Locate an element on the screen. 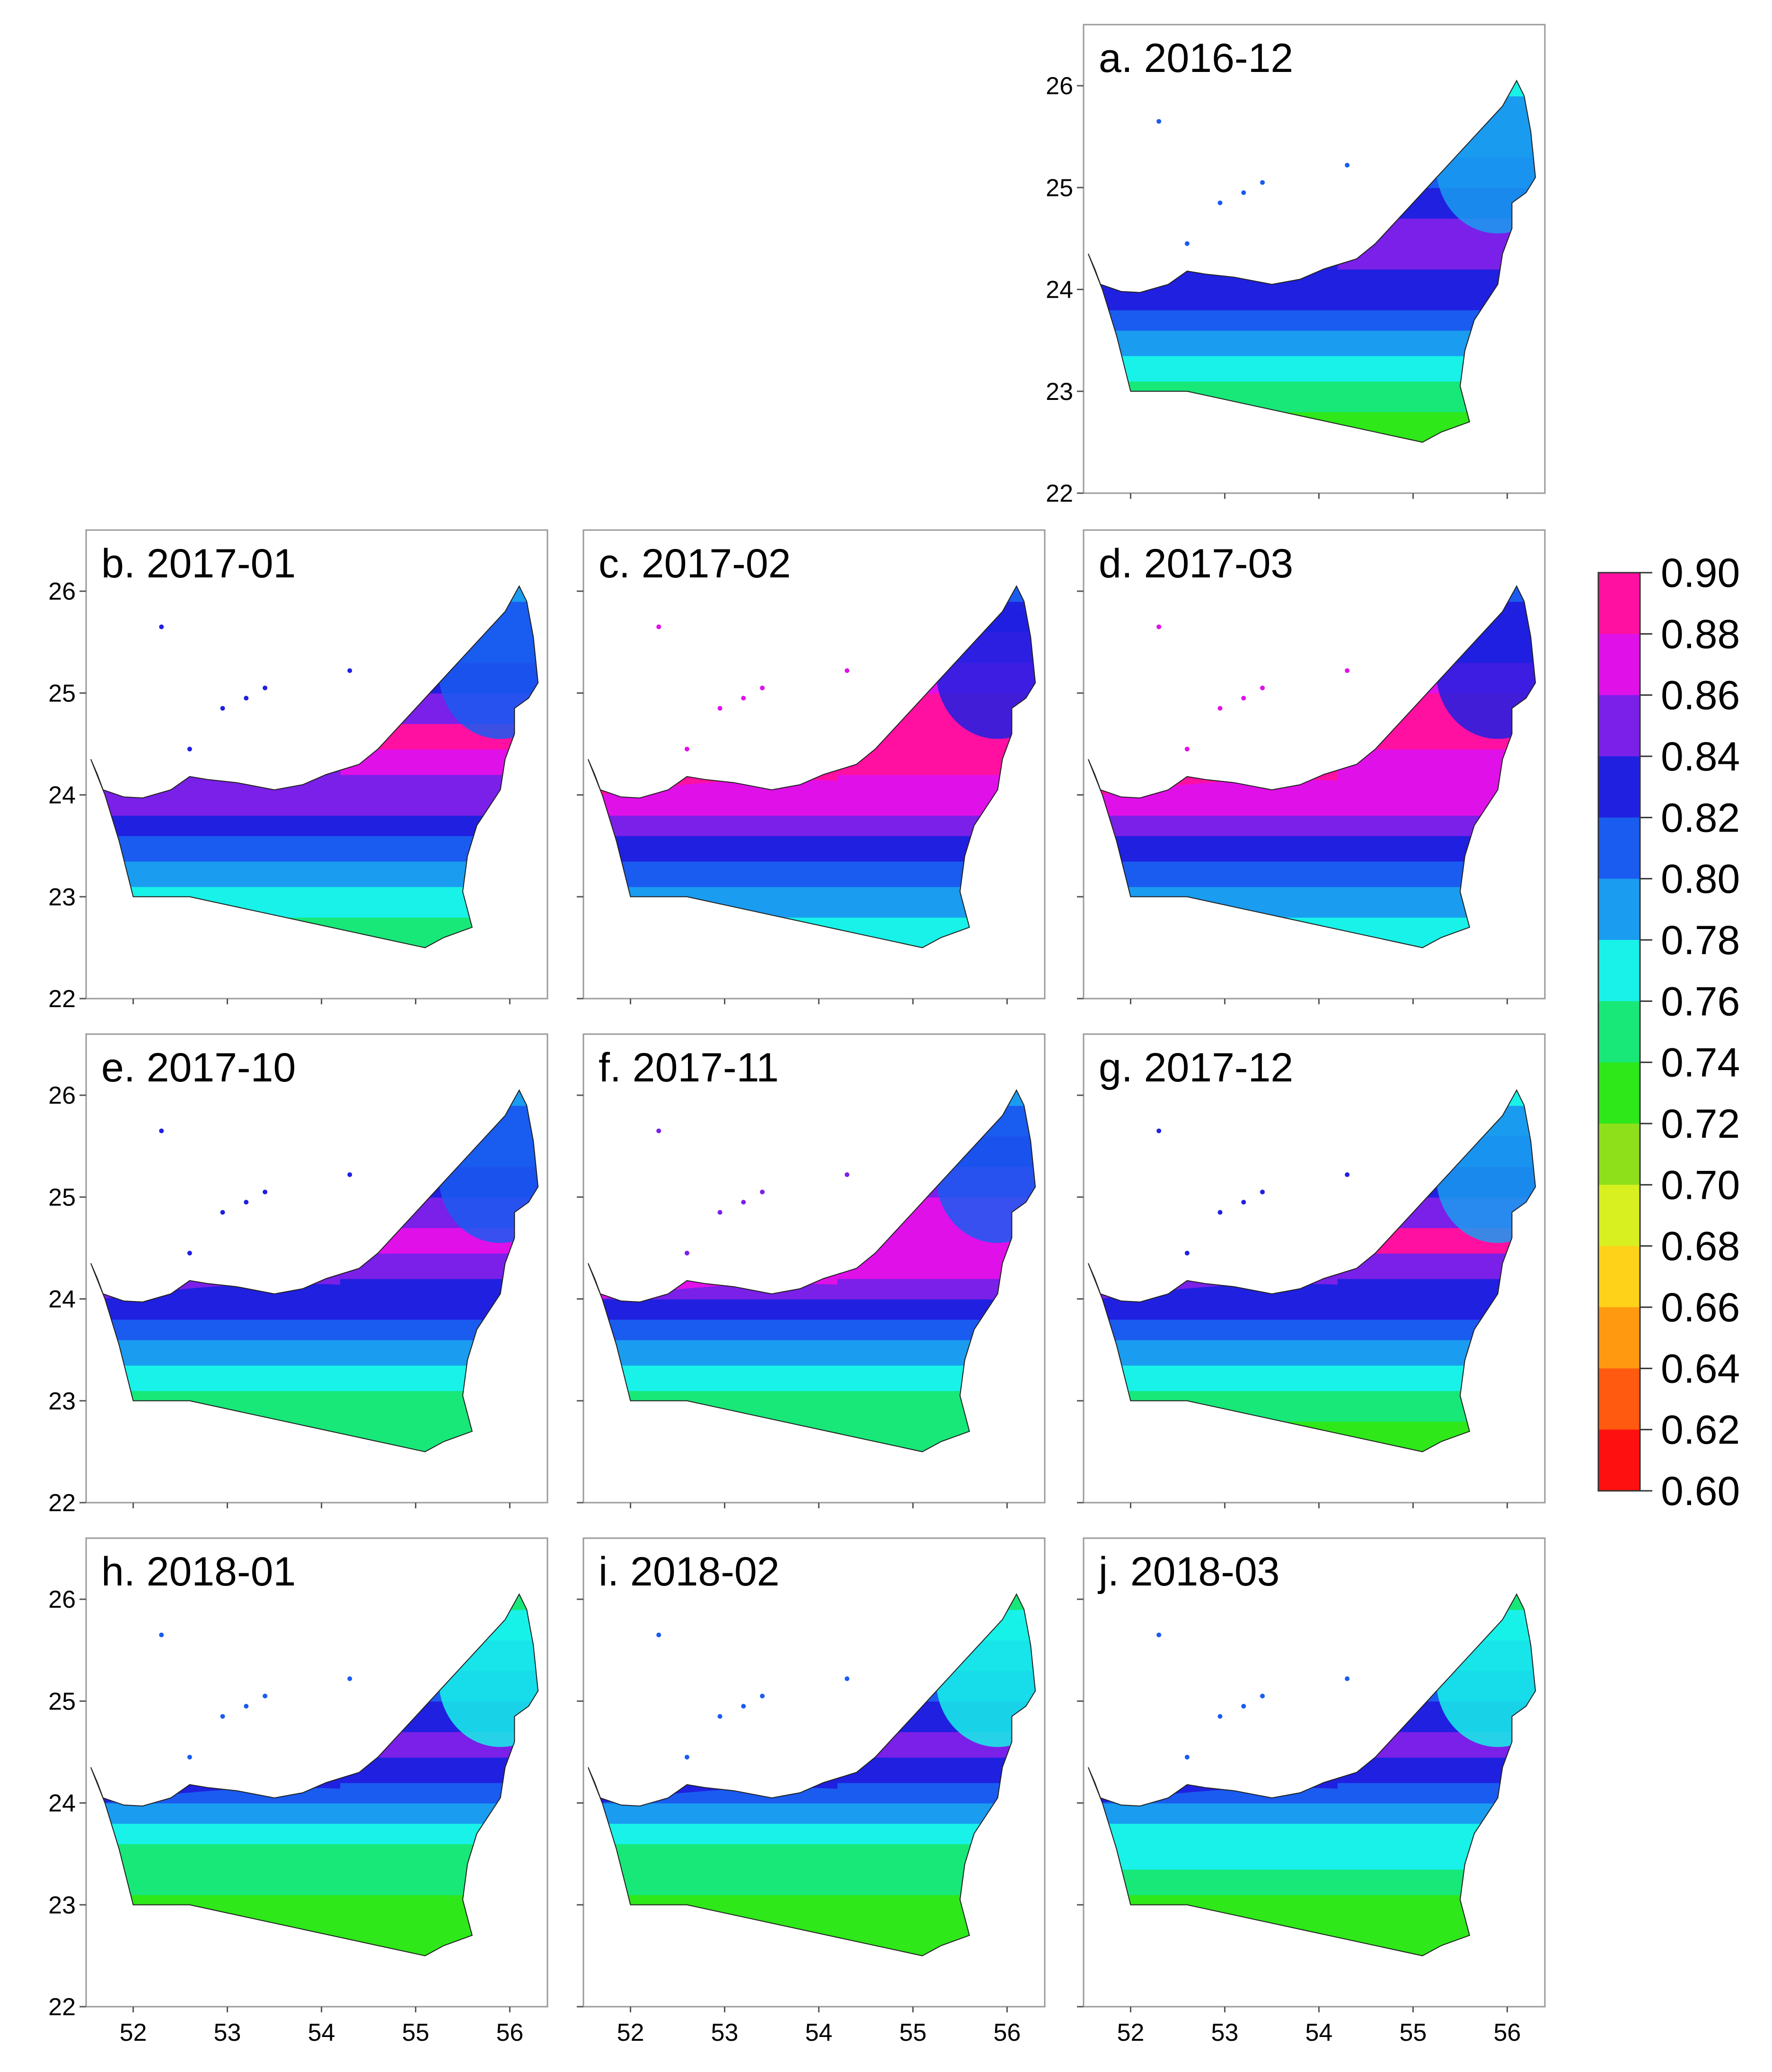 The image size is (1772, 2072). colorbar-label: 0.78 is located at coordinates (1700, 940).